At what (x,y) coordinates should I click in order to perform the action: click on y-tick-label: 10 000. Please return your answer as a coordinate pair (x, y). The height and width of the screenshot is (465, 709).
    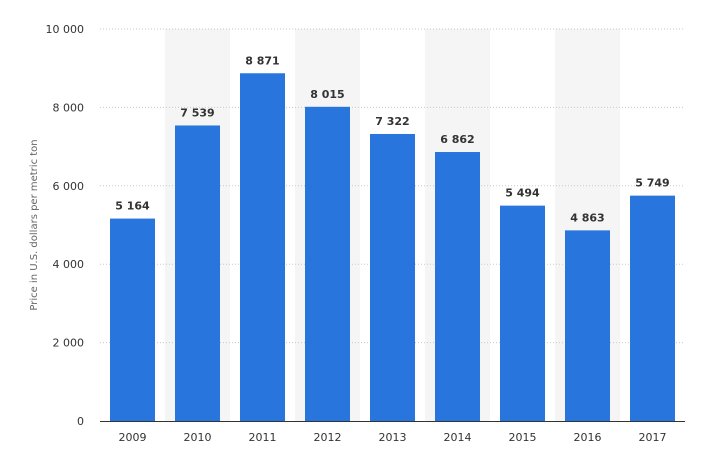
    Looking at the image, I should click on (65, 29).